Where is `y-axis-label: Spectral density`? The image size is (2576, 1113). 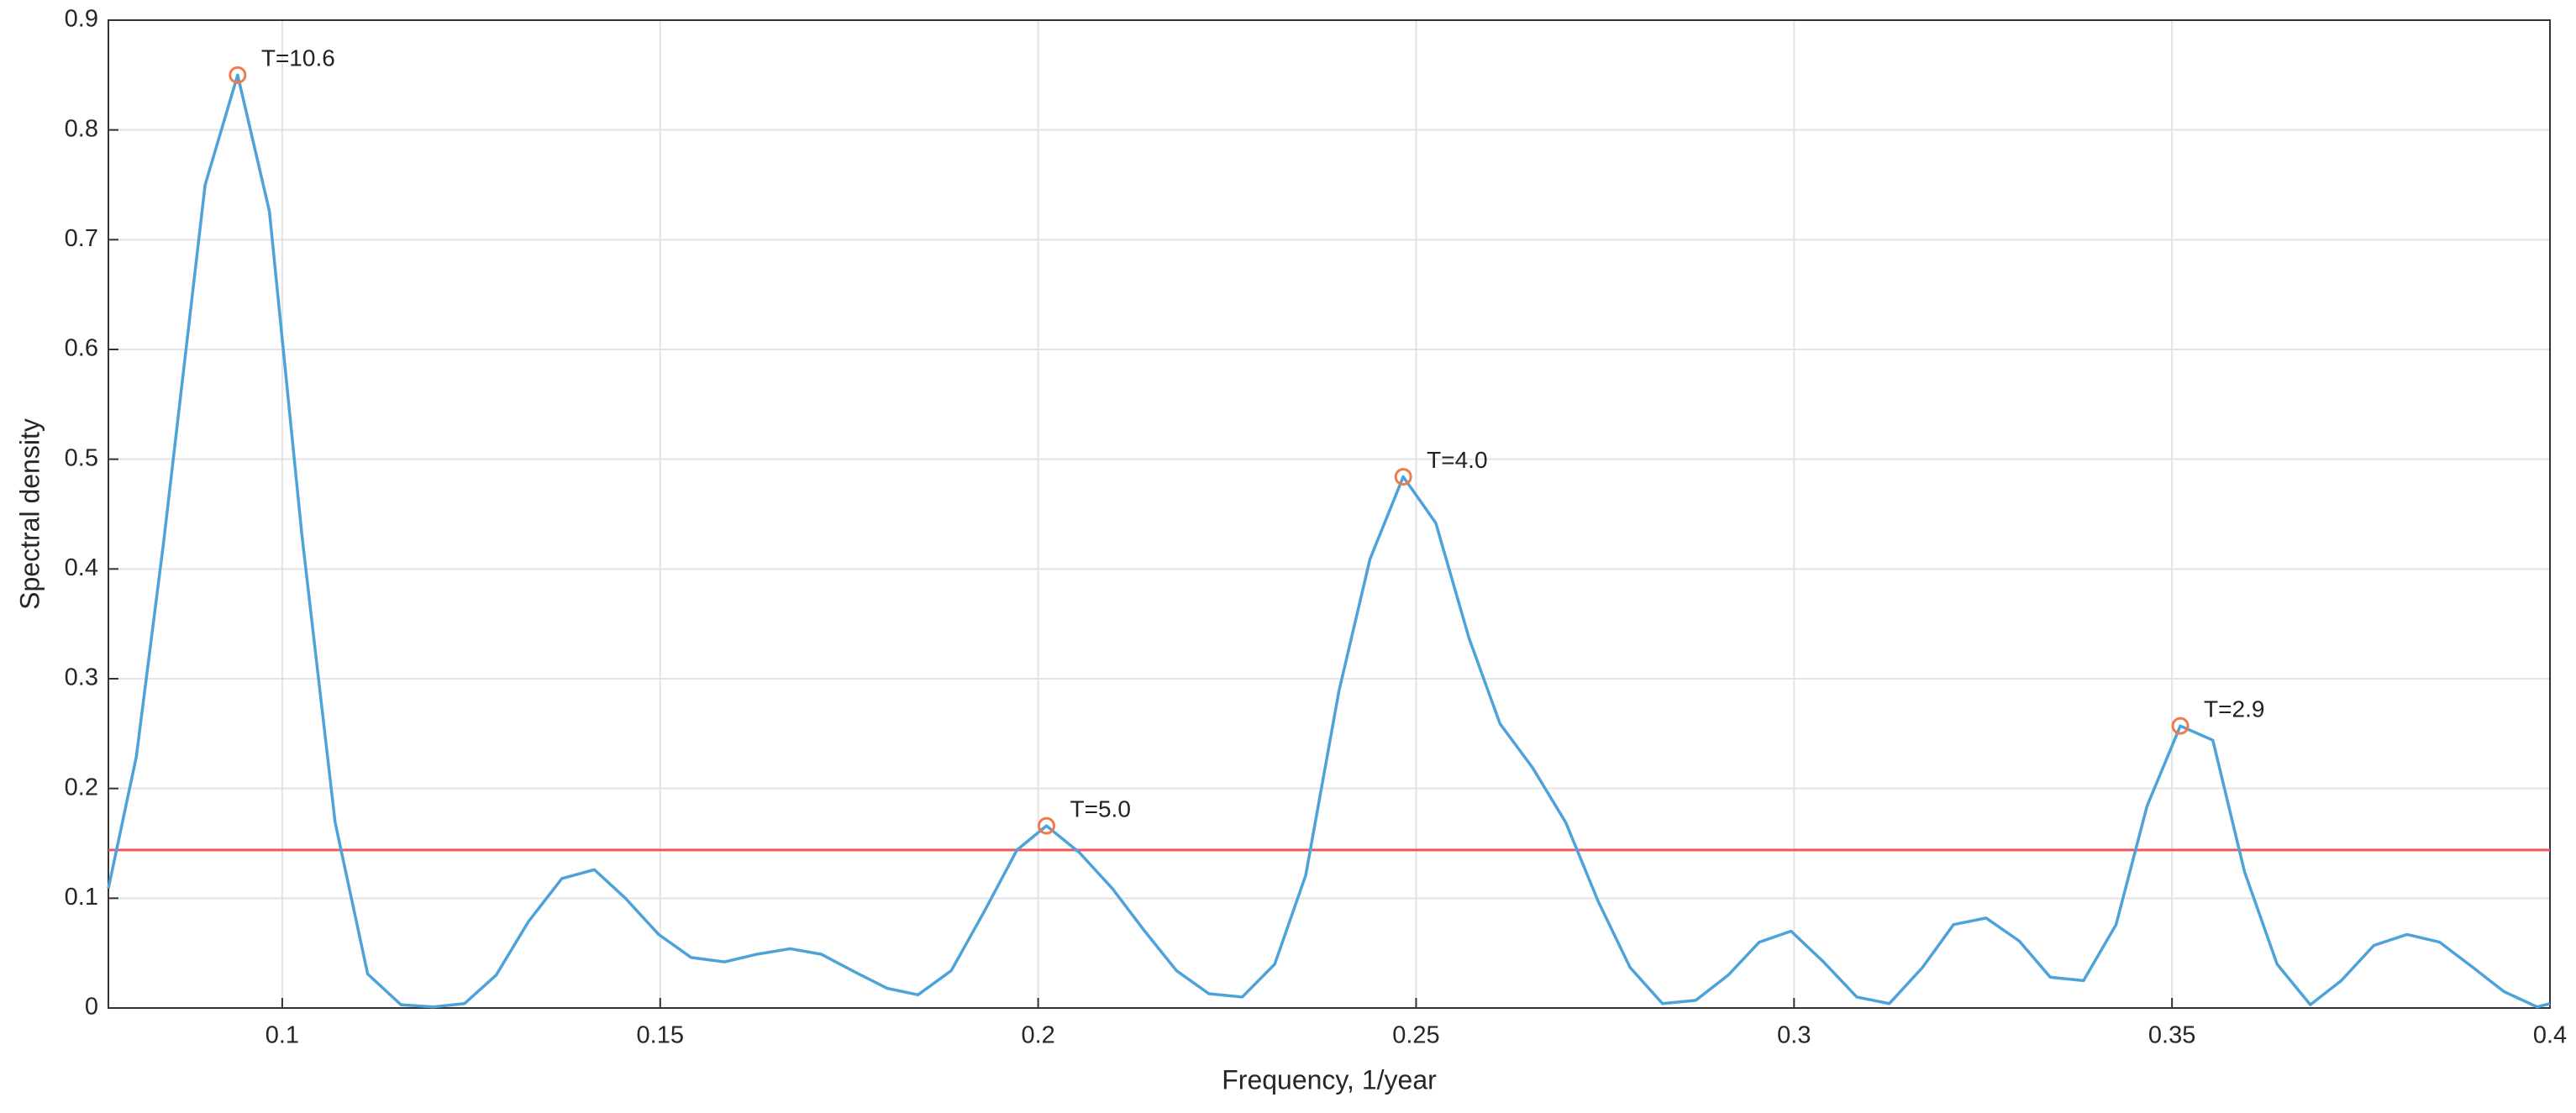 y-axis-label: Spectral density is located at coordinates (30, 514).